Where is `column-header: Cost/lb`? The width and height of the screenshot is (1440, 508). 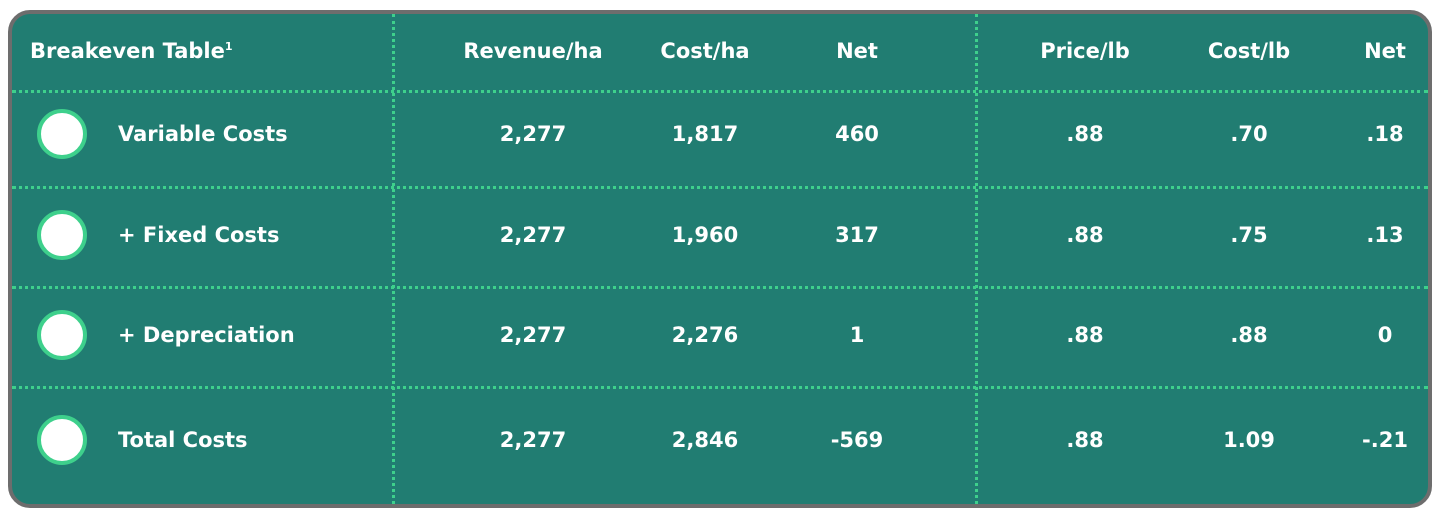
column-header: Cost/lb is located at coordinates (1249, 51).